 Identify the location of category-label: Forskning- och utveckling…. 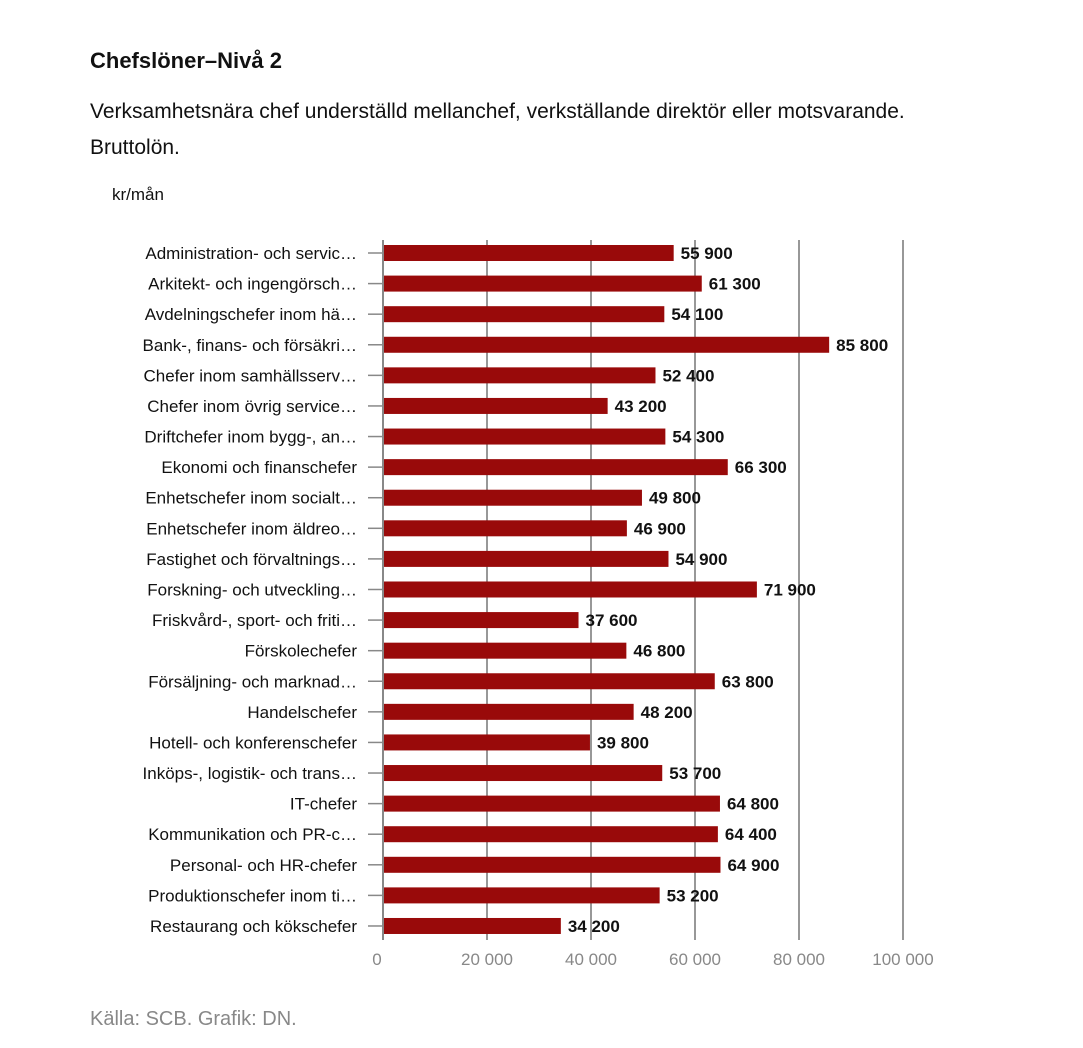
(252, 589).